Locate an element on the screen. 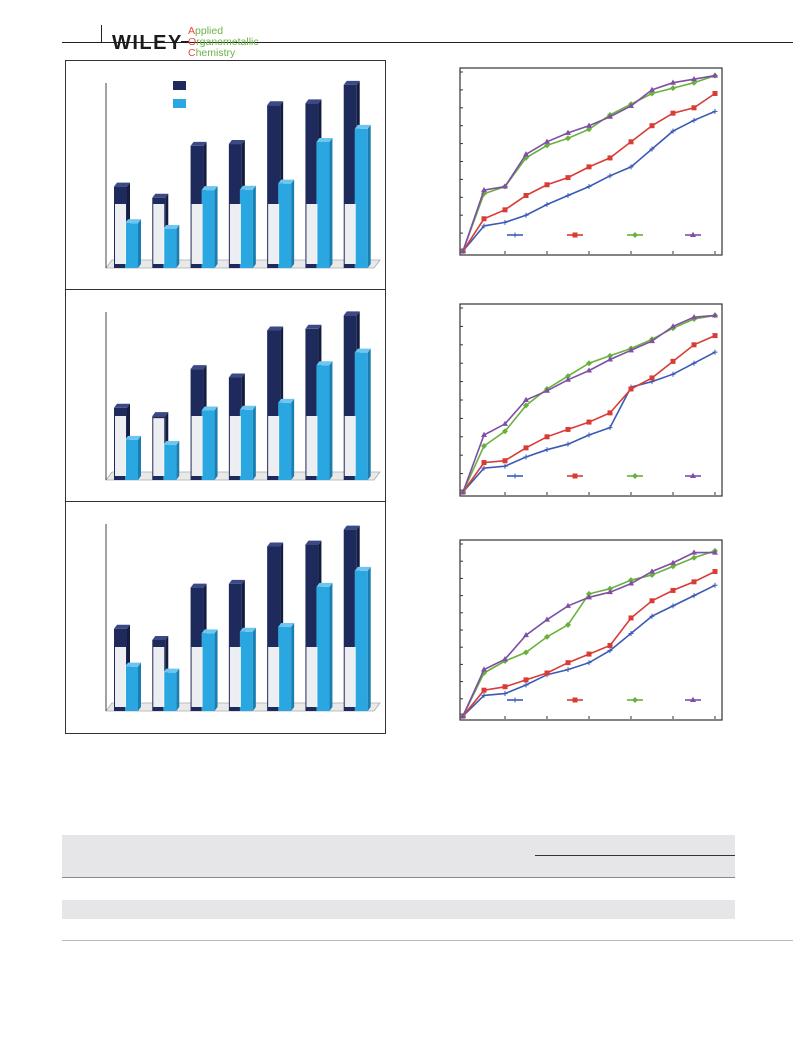 Image resolution: width=793 pixels, height=1043 pixels. journal-word: hemistry is located at coordinates (215, 53).